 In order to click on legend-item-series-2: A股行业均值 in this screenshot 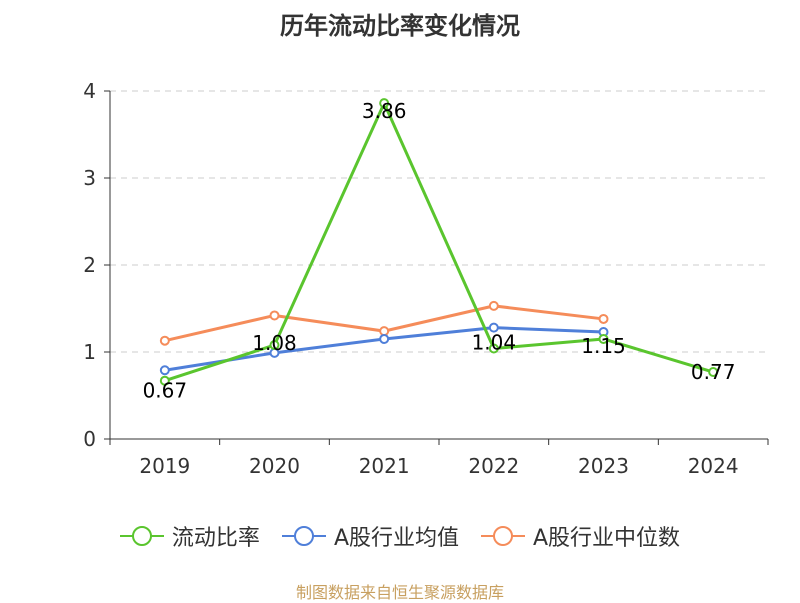, I will do `click(370, 536)`.